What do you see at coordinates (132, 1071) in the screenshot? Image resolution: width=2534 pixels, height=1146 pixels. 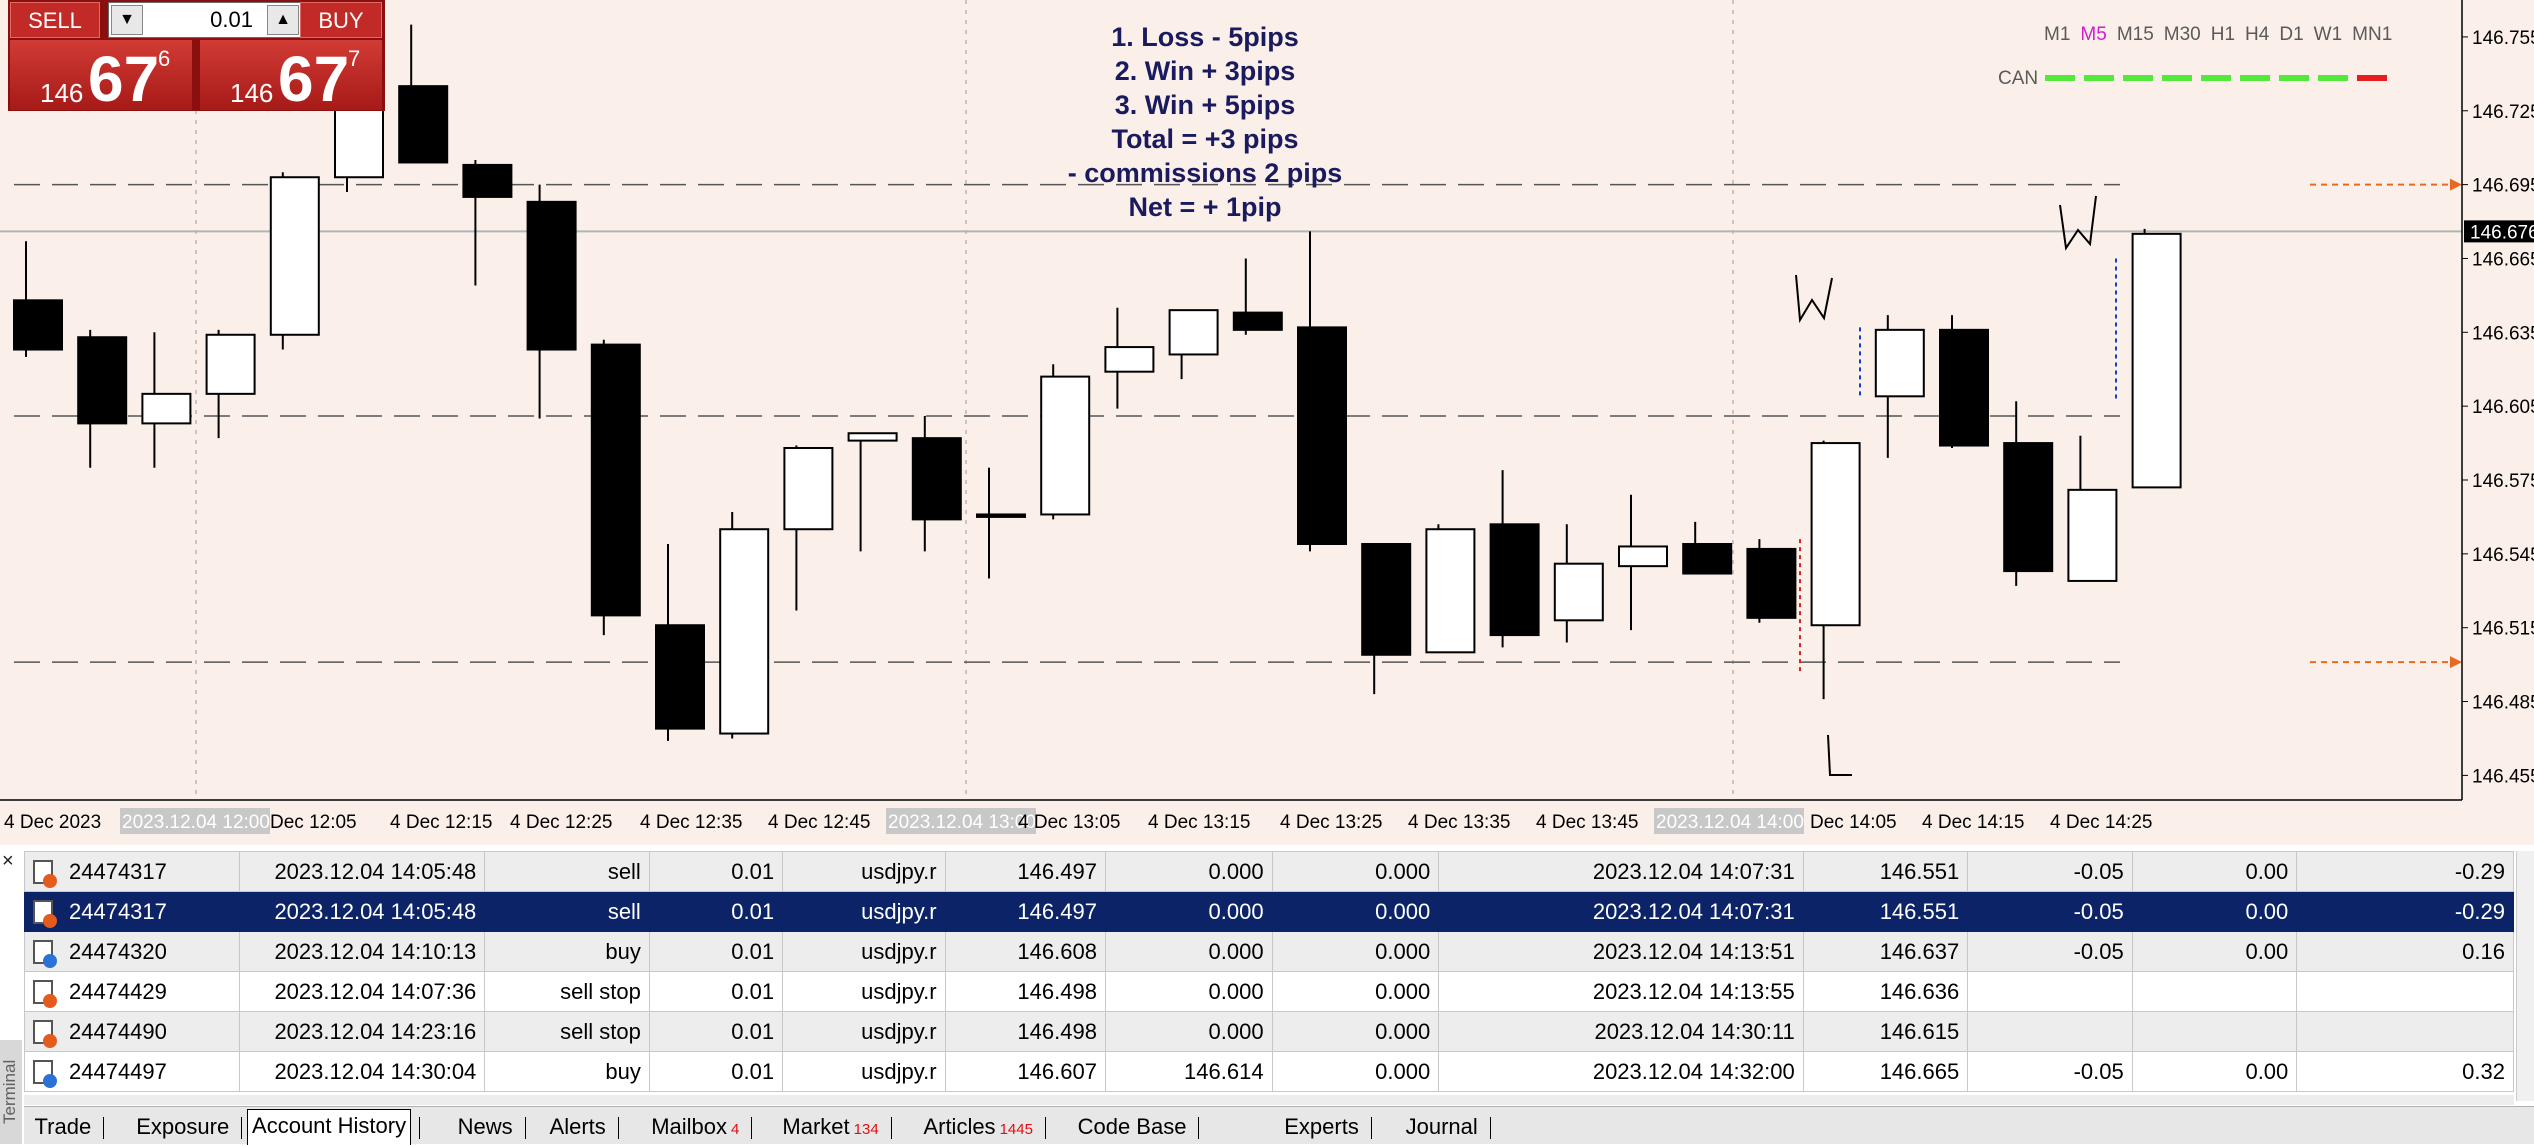 I see `cell-ticket: 24474497` at bounding box center [132, 1071].